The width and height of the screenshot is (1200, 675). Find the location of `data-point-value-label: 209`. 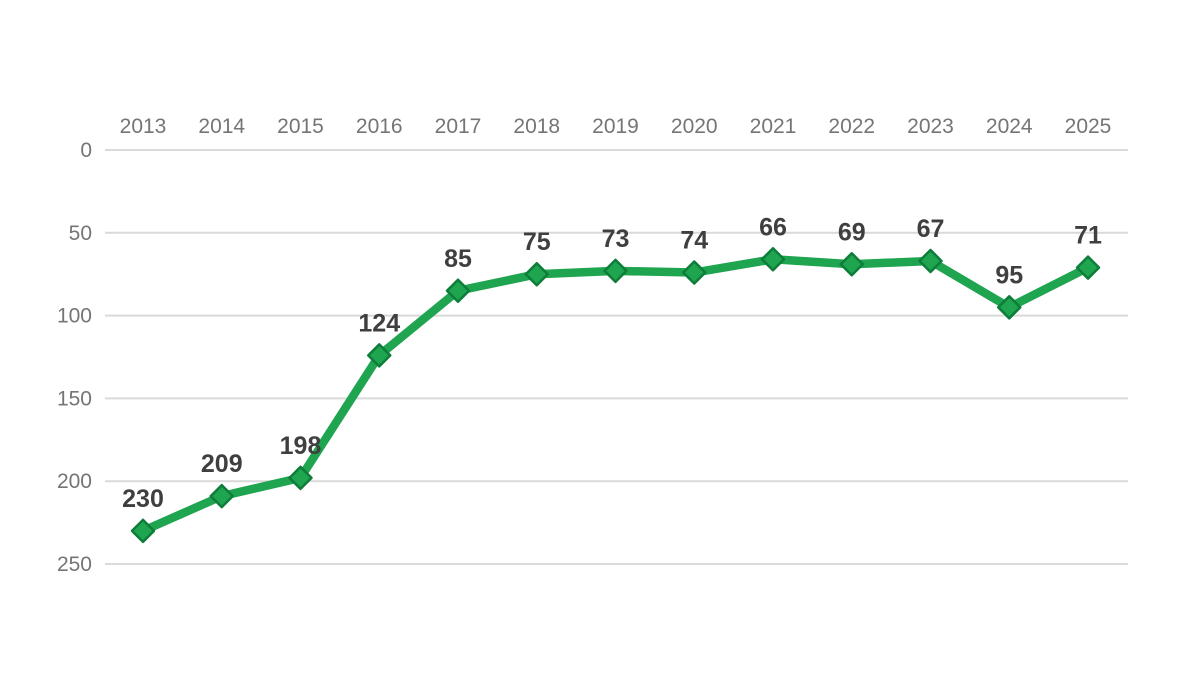

data-point-value-label: 209 is located at coordinates (222, 464).